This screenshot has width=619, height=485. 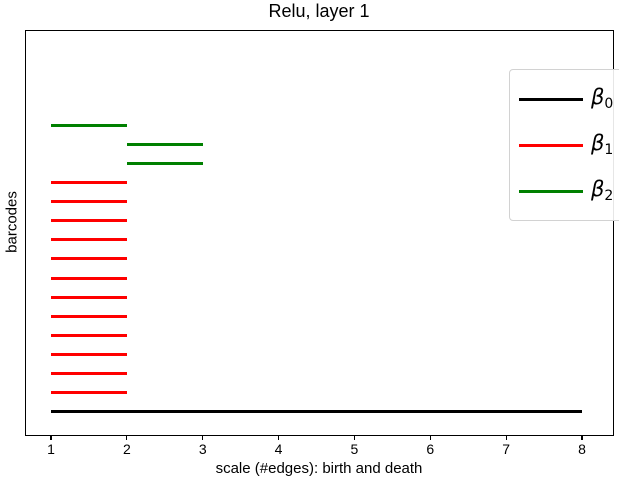 I want to click on legend-entry-beta0: β0, so click(x=564, y=99).